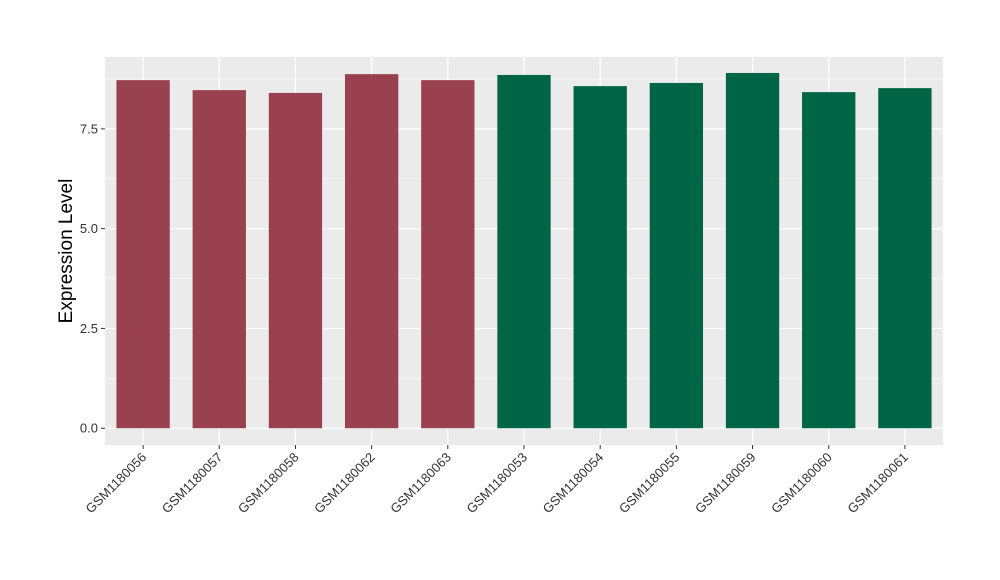 The image size is (1000, 580). I want to click on x-tick-label: GSM1180054, so click(573, 483).